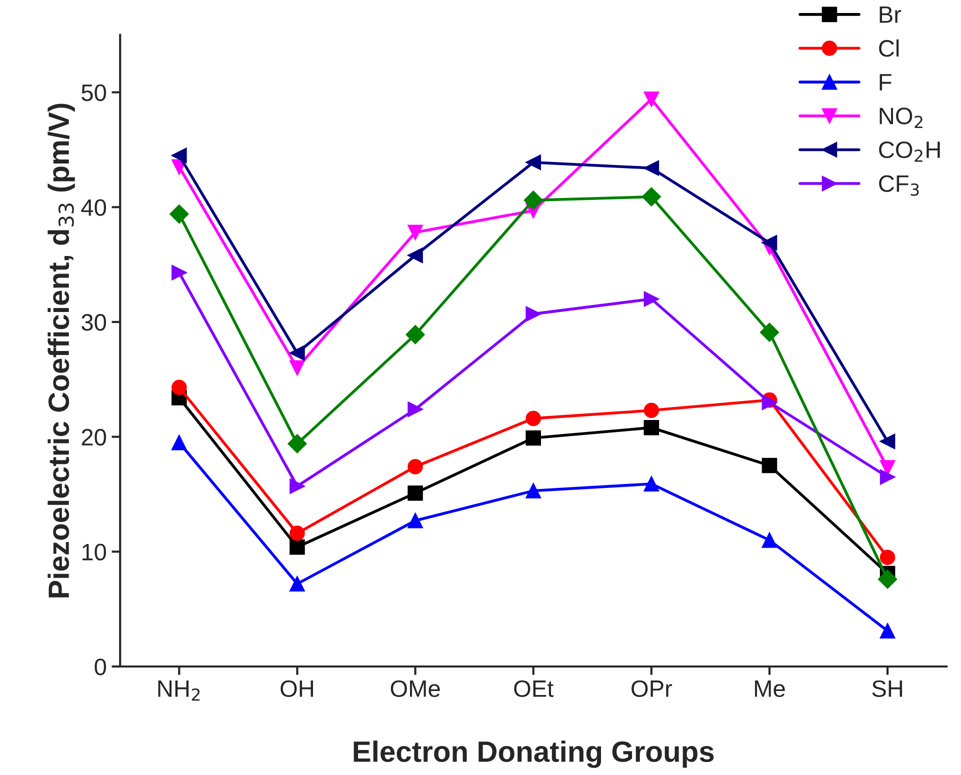  Describe the element at coordinates (891, 14) in the screenshot. I see `legend-label: Br` at that location.